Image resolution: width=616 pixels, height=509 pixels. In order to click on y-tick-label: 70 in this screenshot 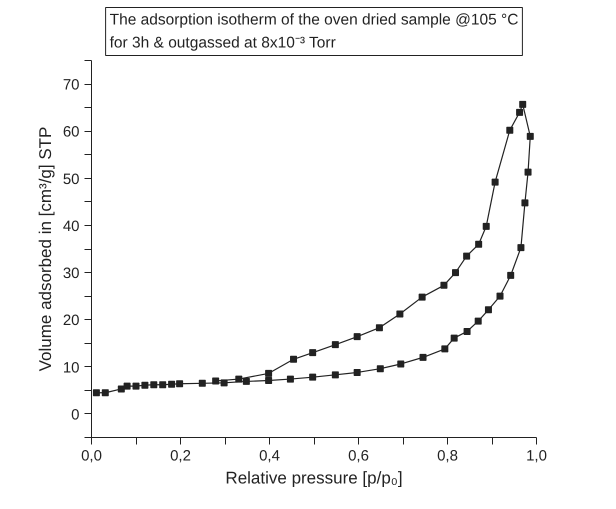, I will do `click(71, 85)`.